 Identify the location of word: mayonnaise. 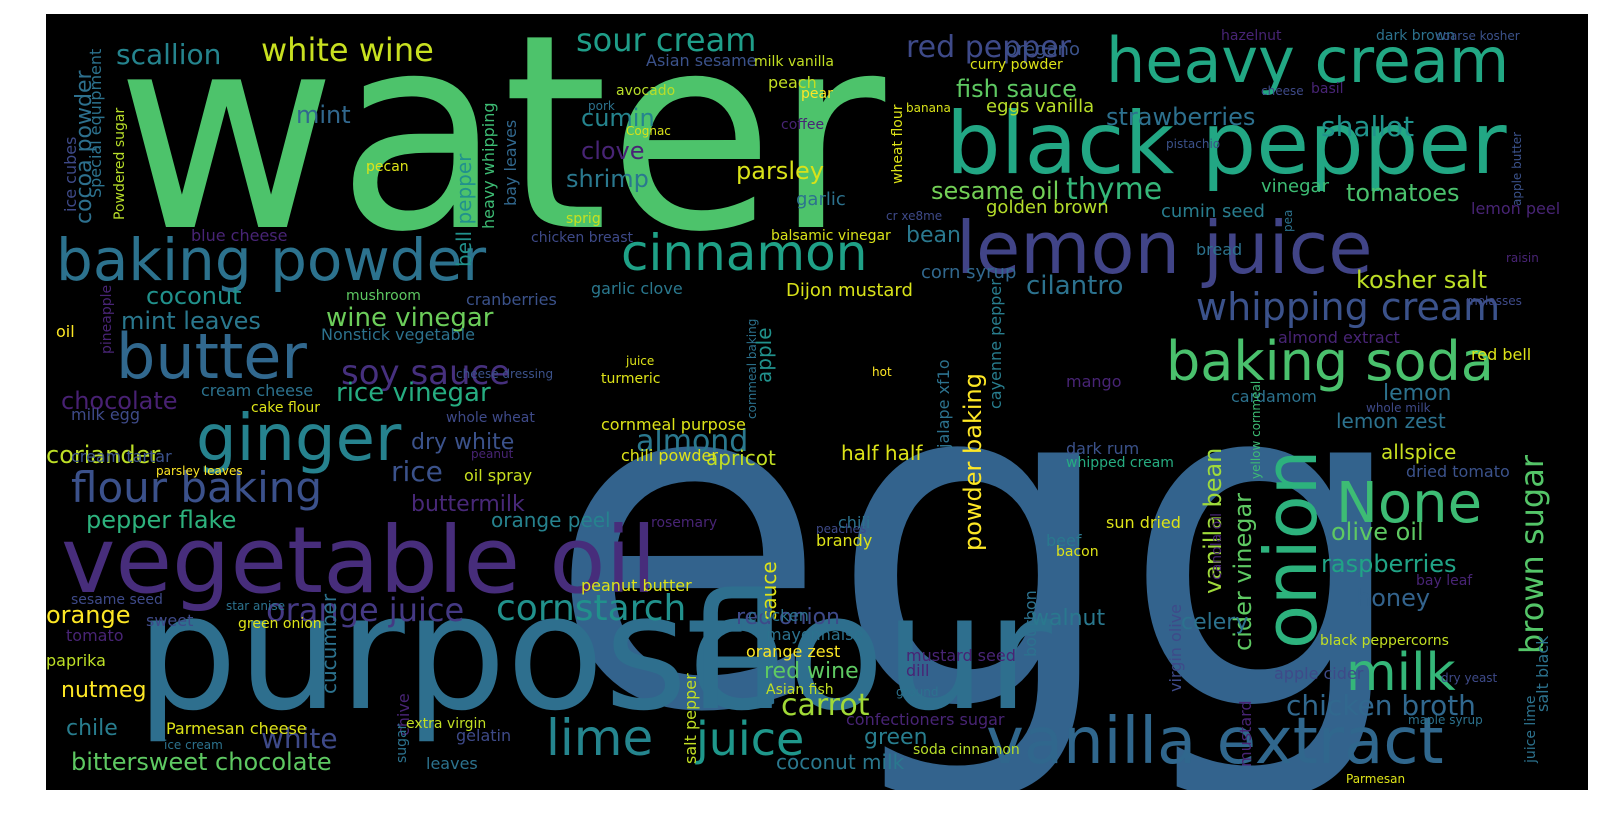
(814, 634).